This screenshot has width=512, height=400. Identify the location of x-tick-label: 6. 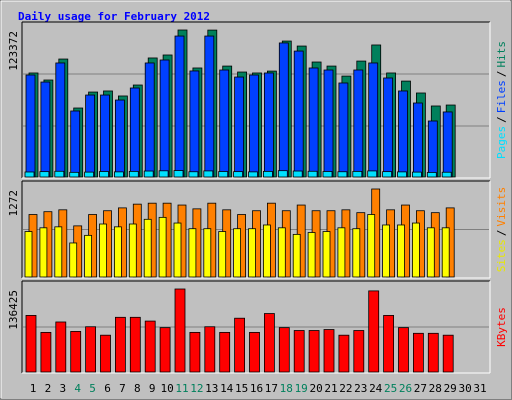
(107, 388).